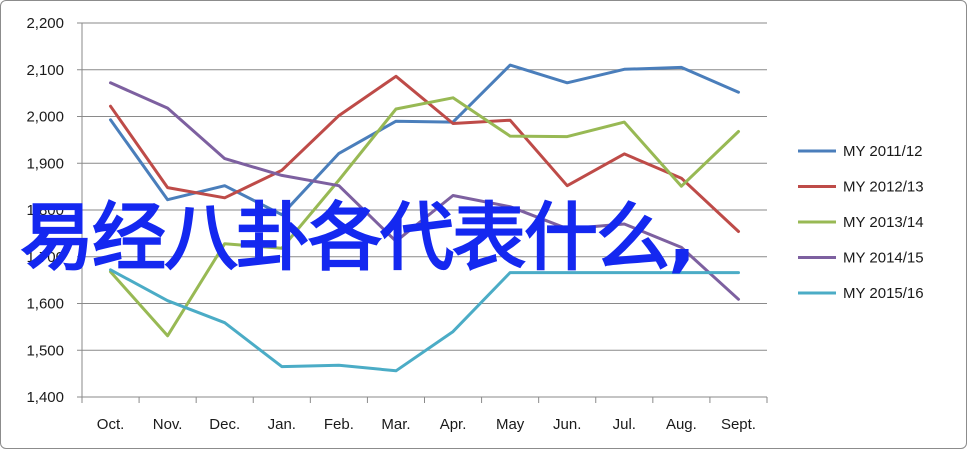 The image size is (969, 451). What do you see at coordinates (358, 238) in the screenshot?
I see `overlay-title: 易经八卦各代表什么,` at bounding box center [358, 238].